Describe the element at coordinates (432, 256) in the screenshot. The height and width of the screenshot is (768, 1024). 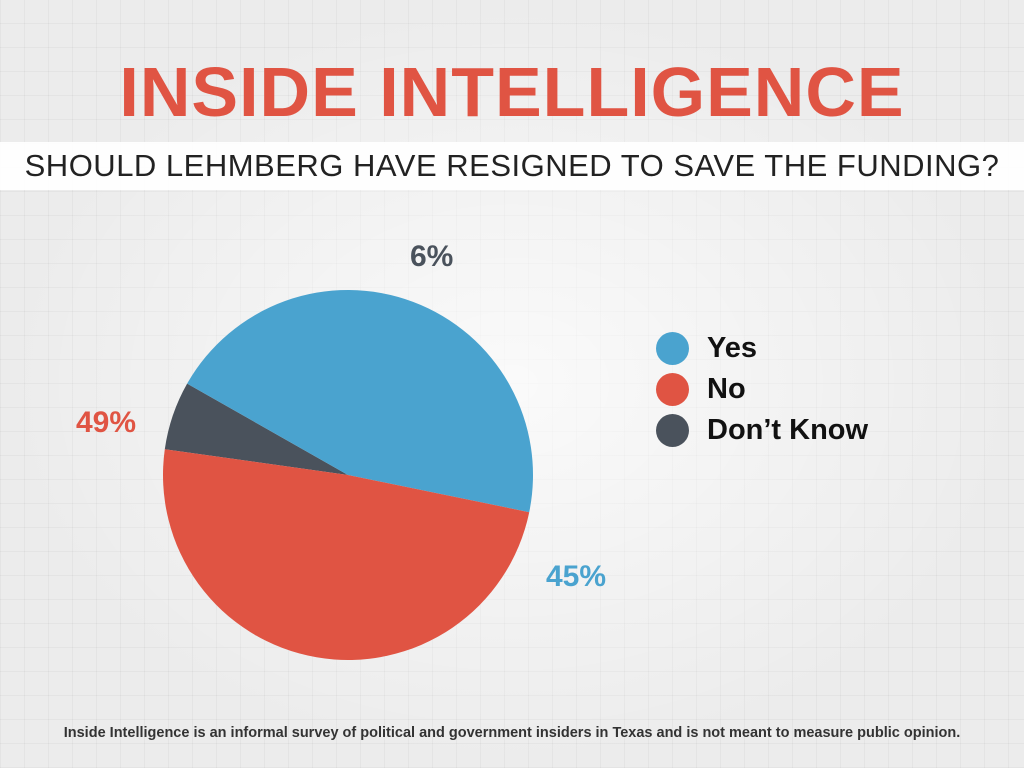
I see `slice-label-dont-know: 6%` at that location.